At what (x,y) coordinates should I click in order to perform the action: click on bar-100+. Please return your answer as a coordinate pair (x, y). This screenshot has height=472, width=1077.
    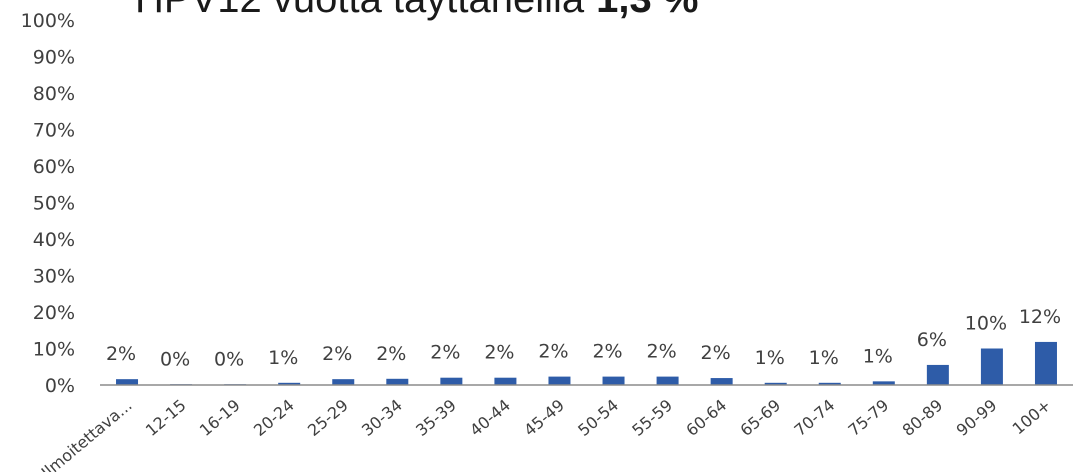
    Looking at the image, I should click on (1045, 363).